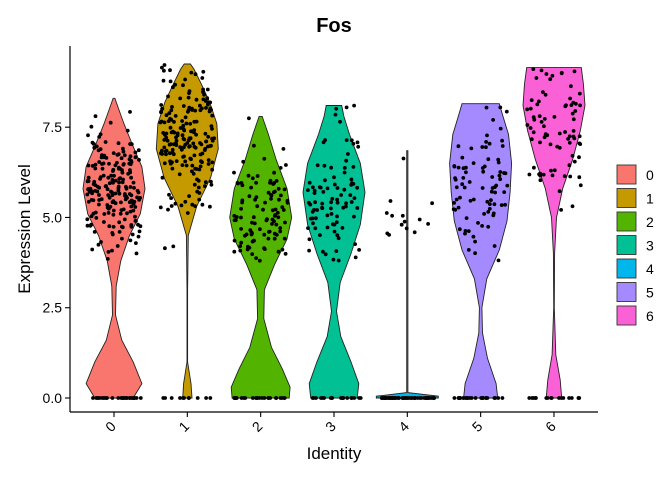  Describe the element at coordinates (110, 426) in the screenshot. I see `x-tick-label: 0` at that location.